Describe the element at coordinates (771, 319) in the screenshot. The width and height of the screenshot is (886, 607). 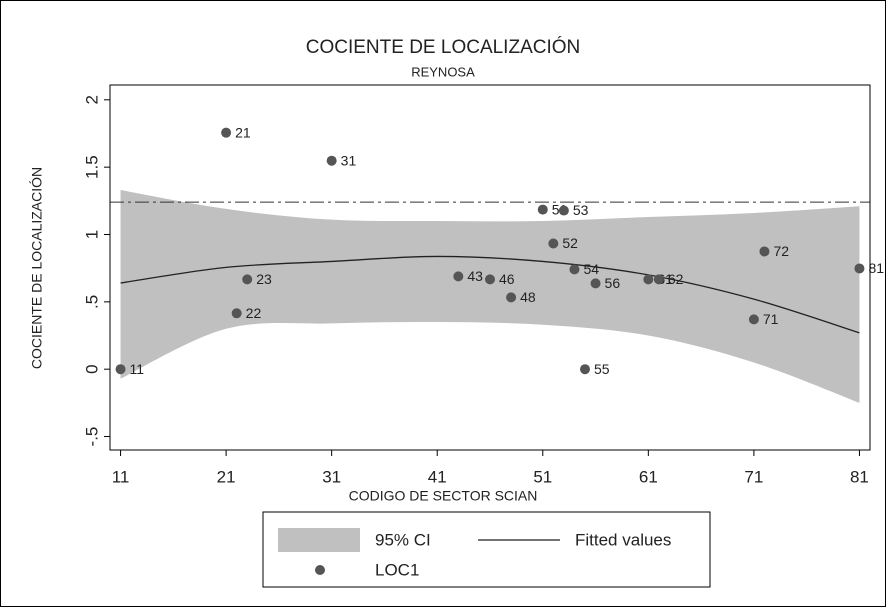
I see `point-label: 71` at that location.